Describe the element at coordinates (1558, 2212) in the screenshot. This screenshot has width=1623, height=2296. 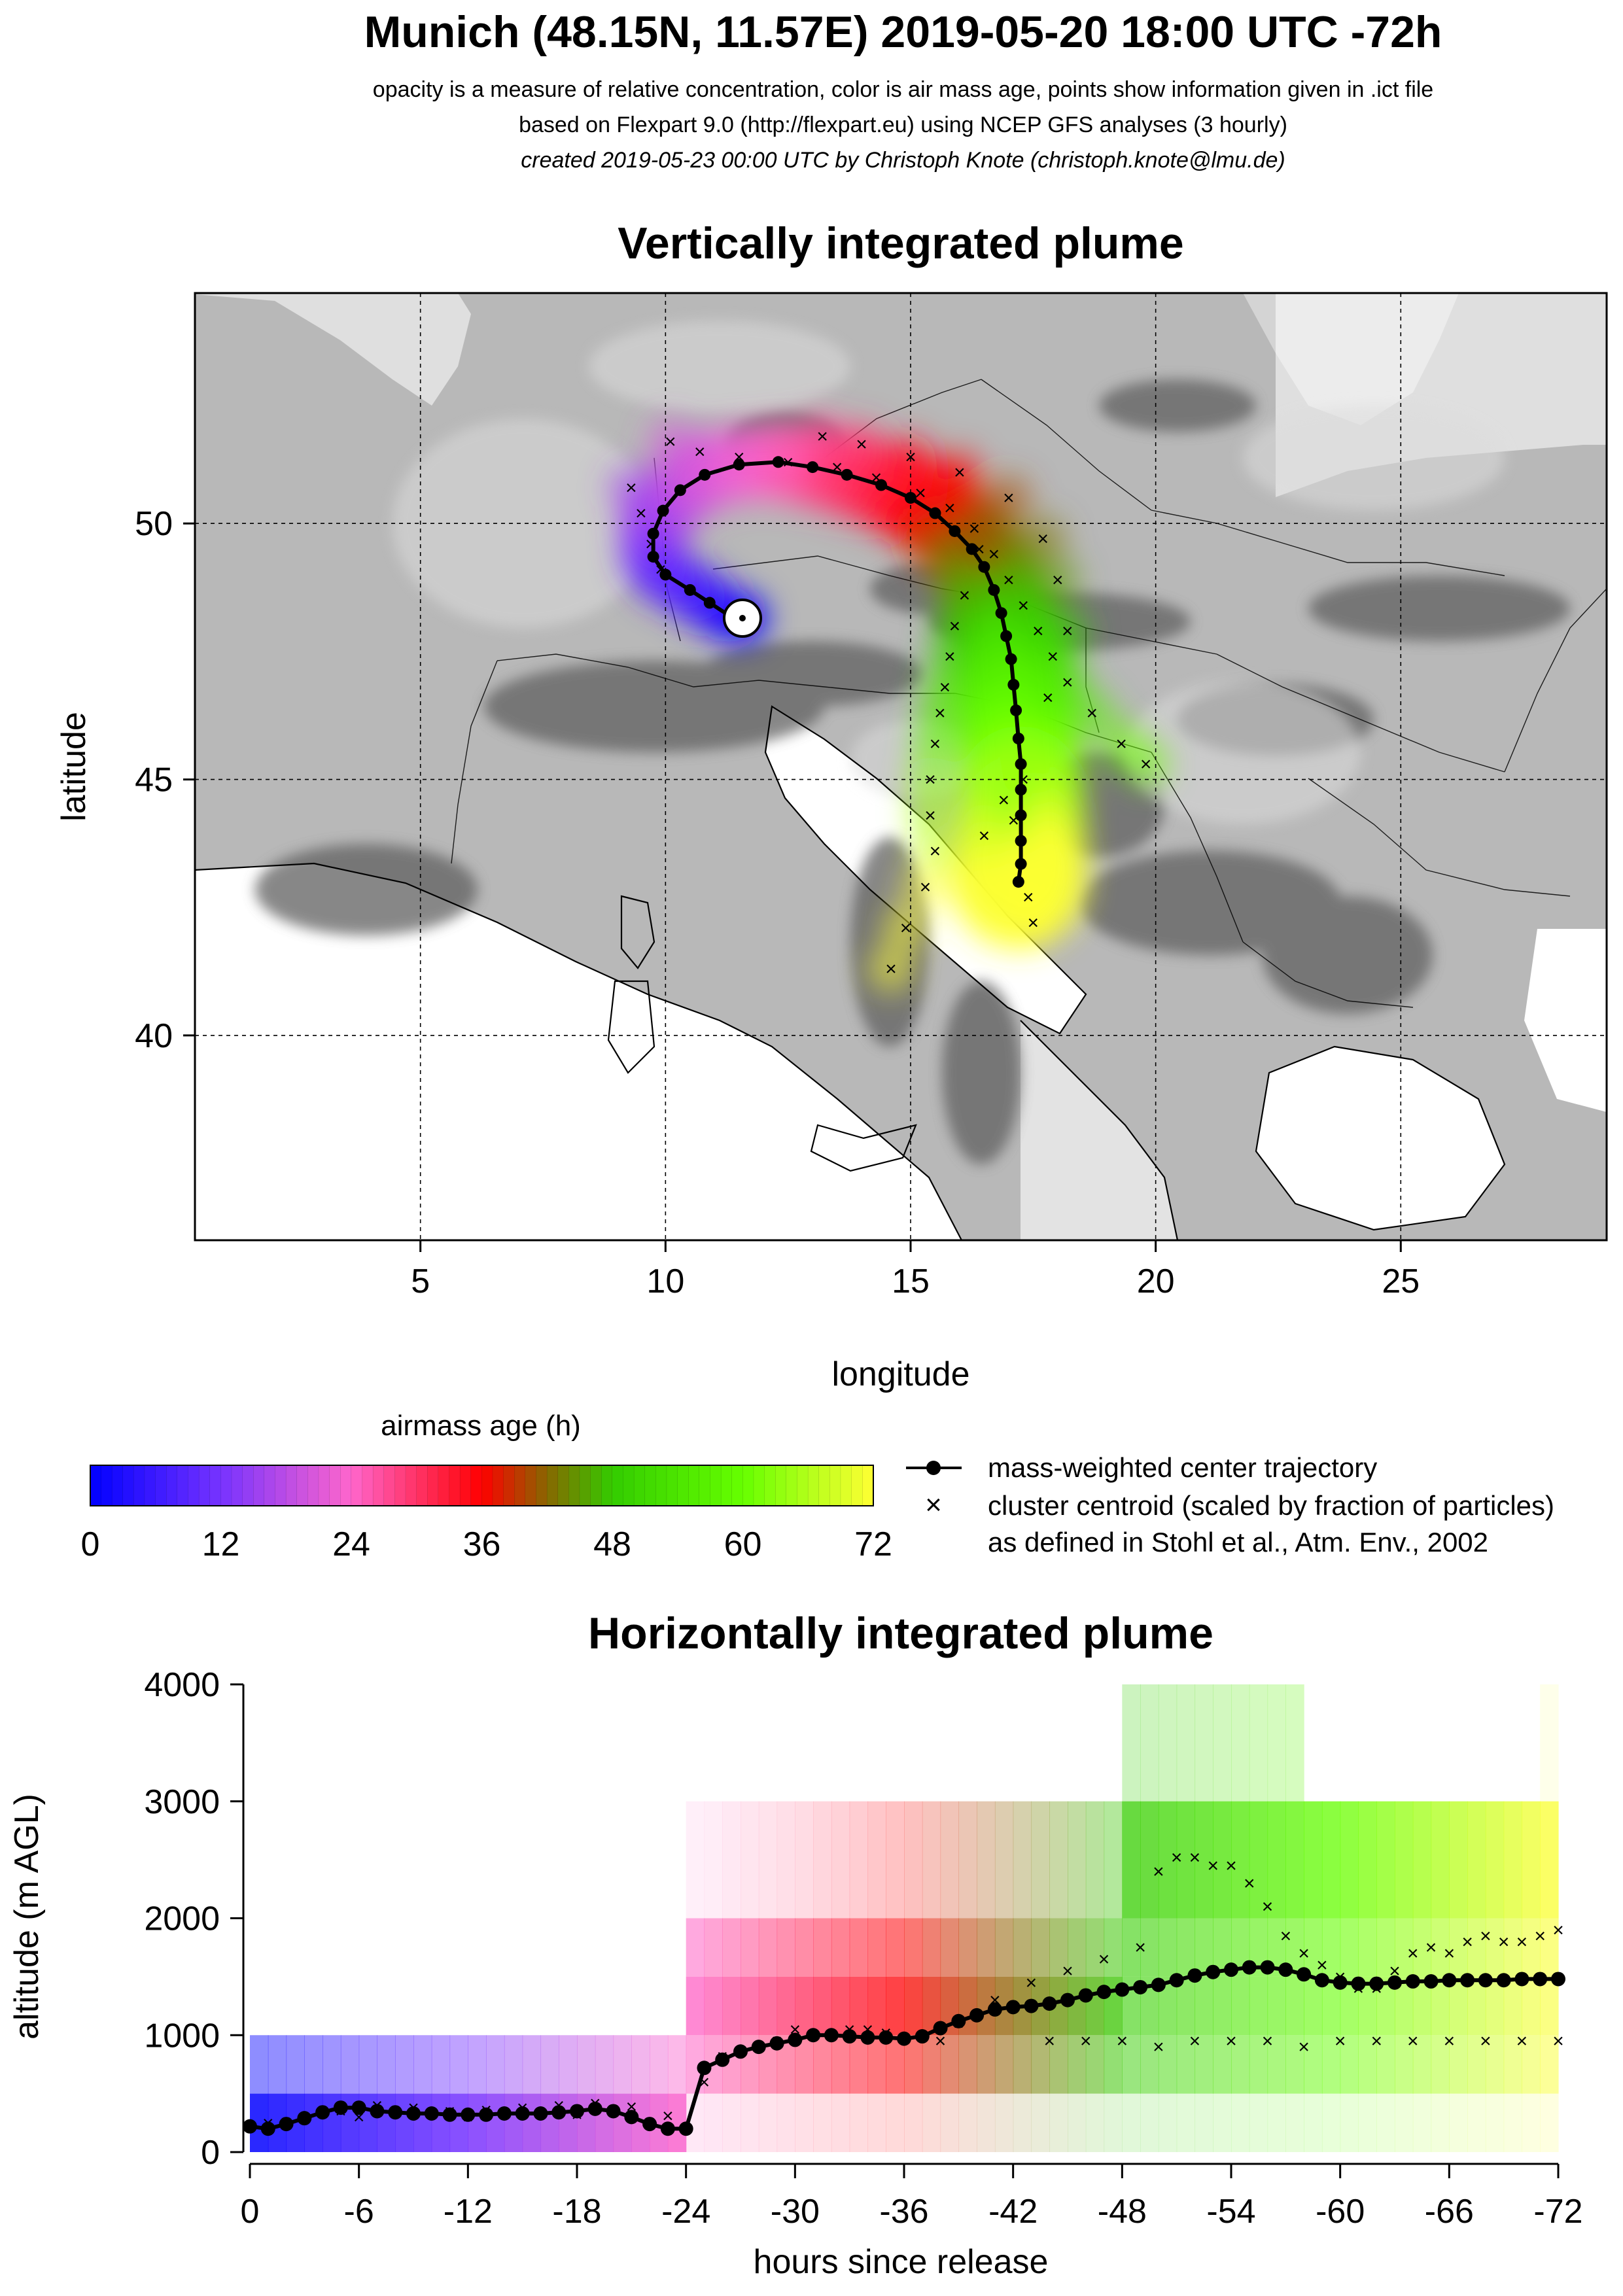
I see `profile-x-tick-label: -72` at that location.